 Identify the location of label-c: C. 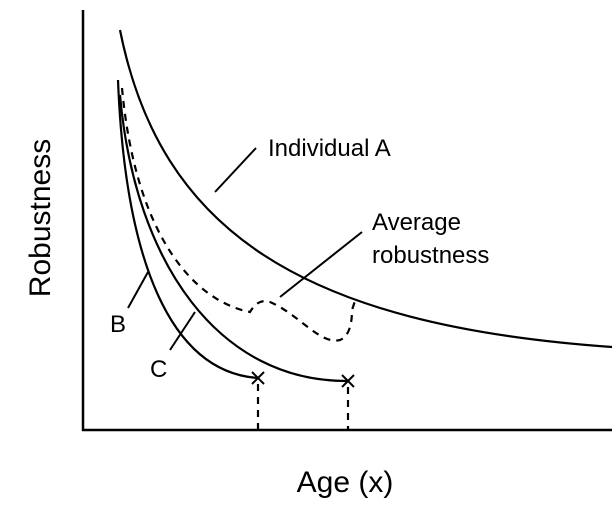
(158, 369).